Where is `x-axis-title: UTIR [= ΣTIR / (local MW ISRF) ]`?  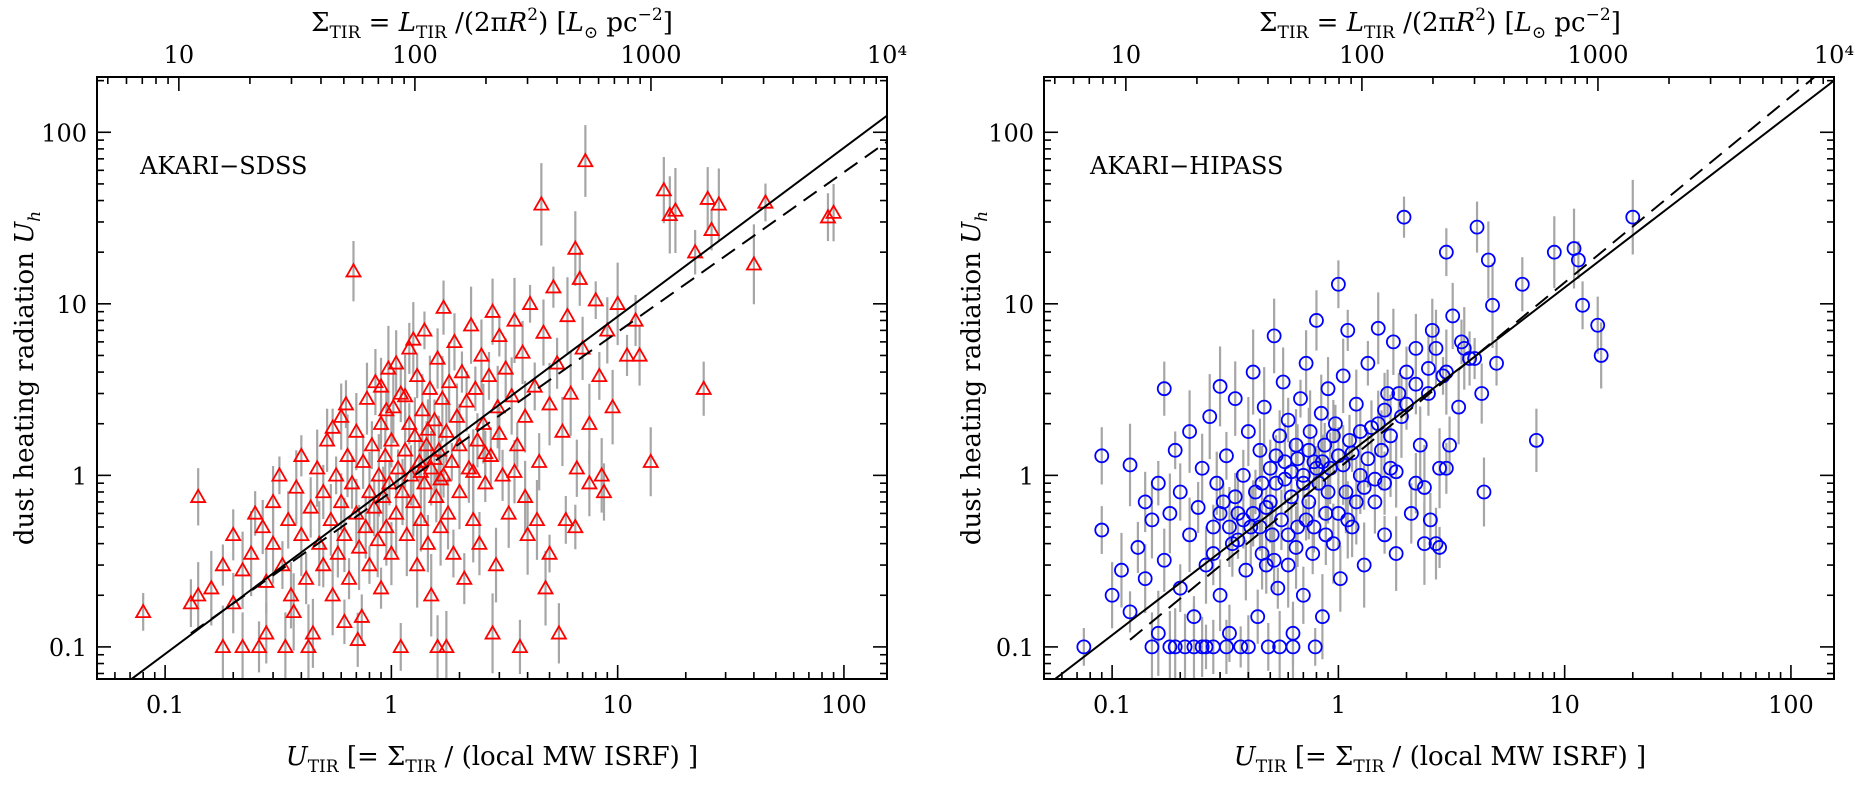
x-axis-title: UTIR [= ΣTIR / (local MW ISRF) ] is located at coordinates (1440, 759).